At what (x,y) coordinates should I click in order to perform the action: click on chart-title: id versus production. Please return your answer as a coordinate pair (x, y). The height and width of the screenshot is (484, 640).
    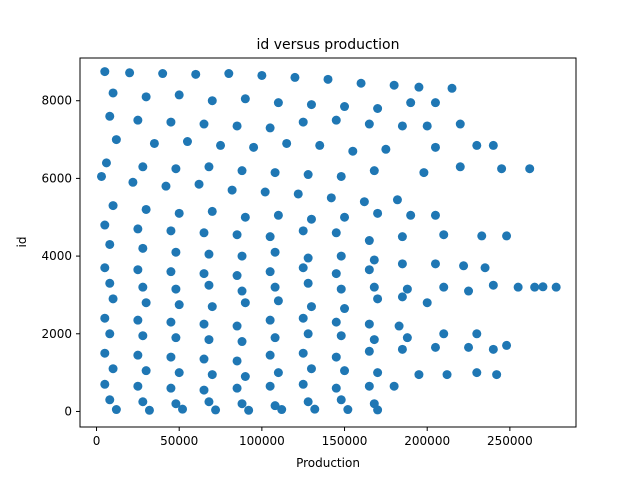
    Looking at the image, I should click on (328, 45).